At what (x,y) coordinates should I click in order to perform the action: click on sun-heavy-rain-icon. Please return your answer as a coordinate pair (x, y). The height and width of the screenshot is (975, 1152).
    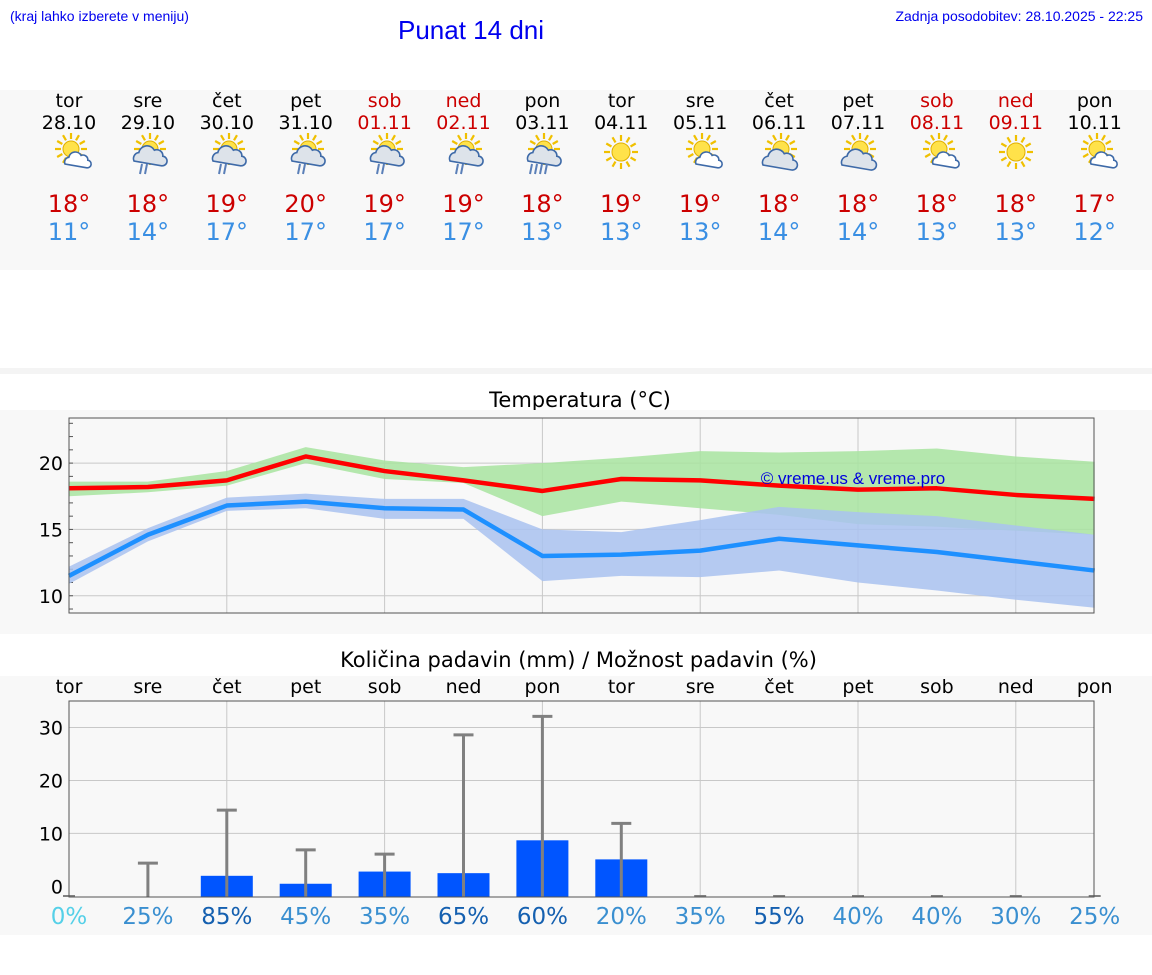
    Looking at the image, I should click on (545, 154).